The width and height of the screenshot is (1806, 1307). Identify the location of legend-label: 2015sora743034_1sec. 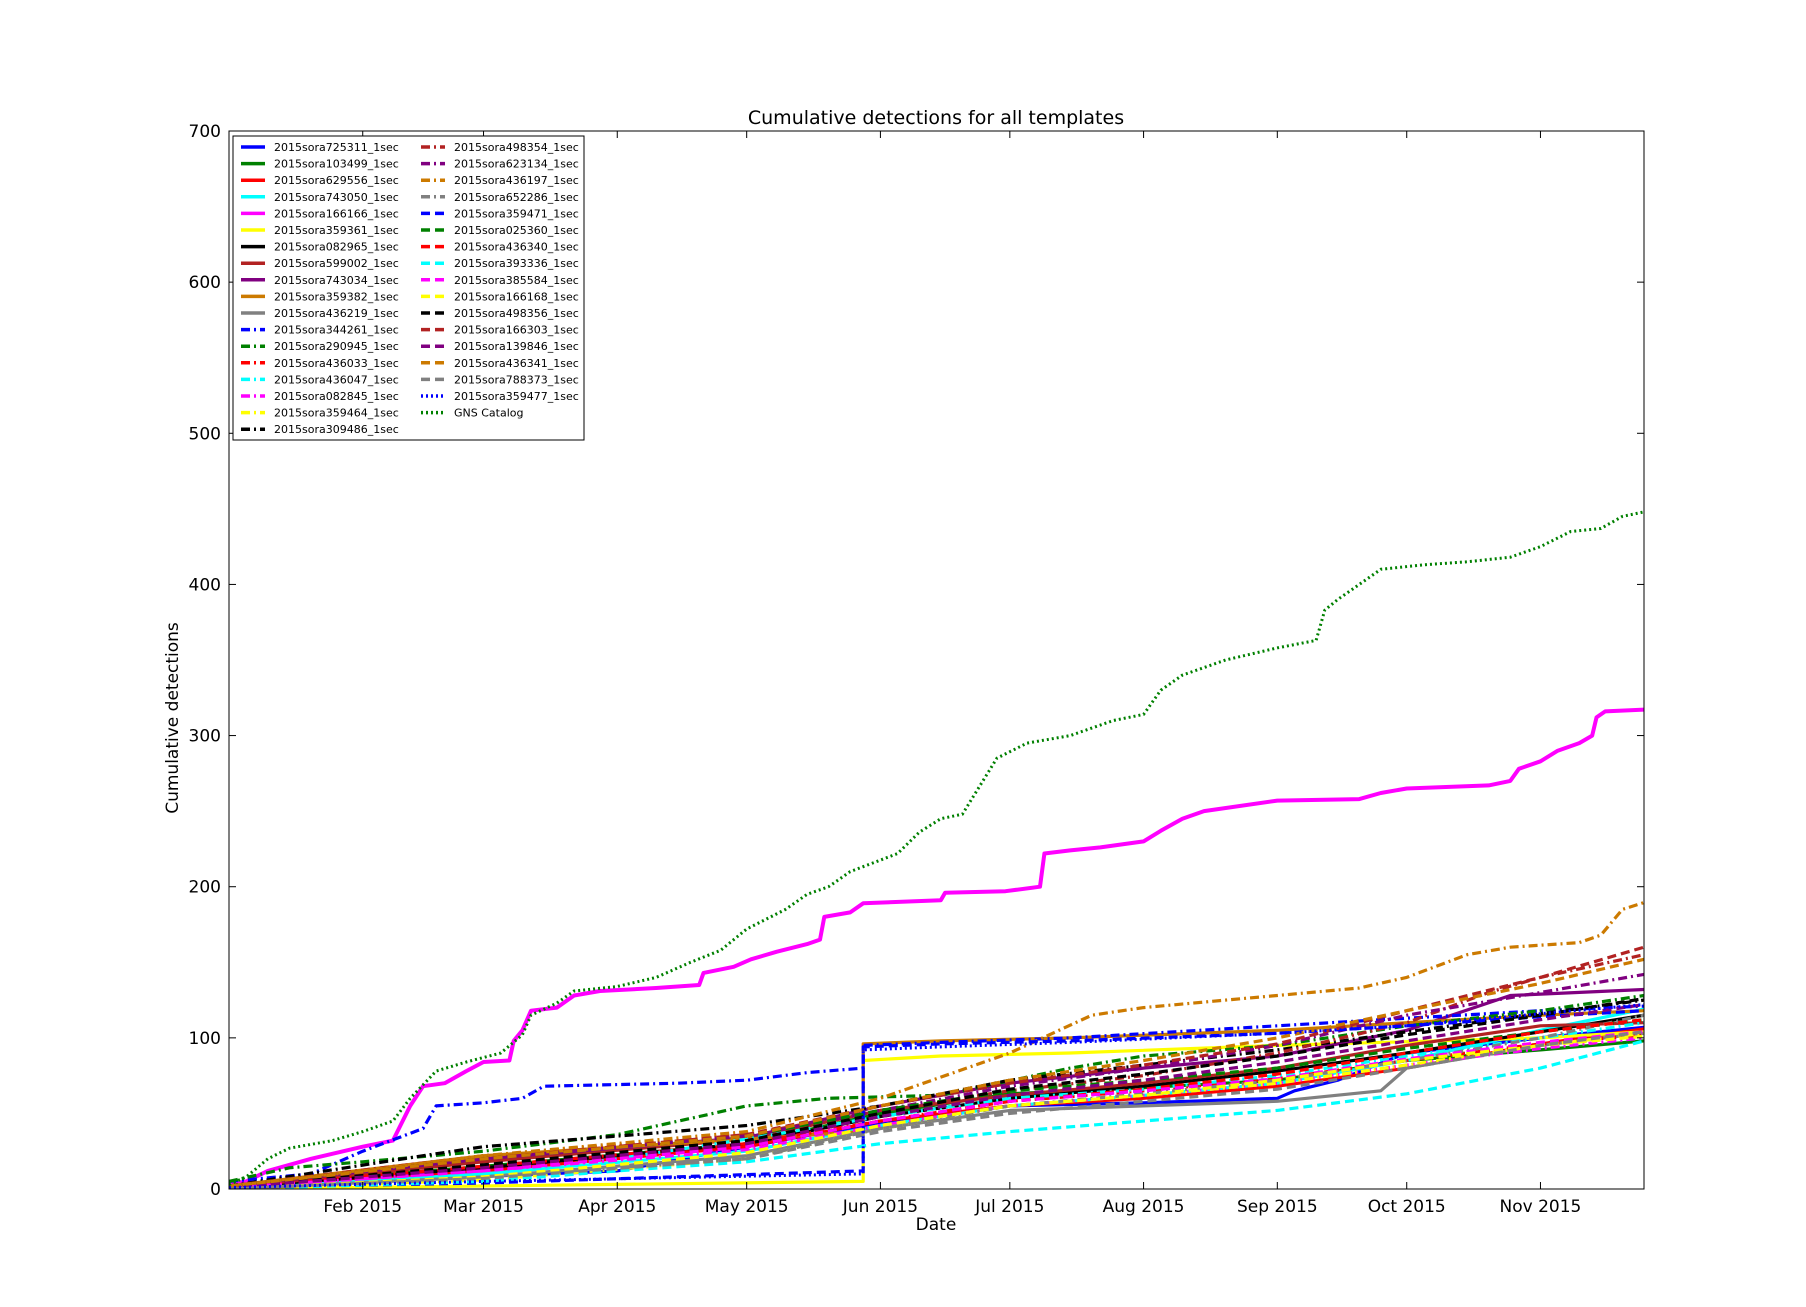
(336, 280).